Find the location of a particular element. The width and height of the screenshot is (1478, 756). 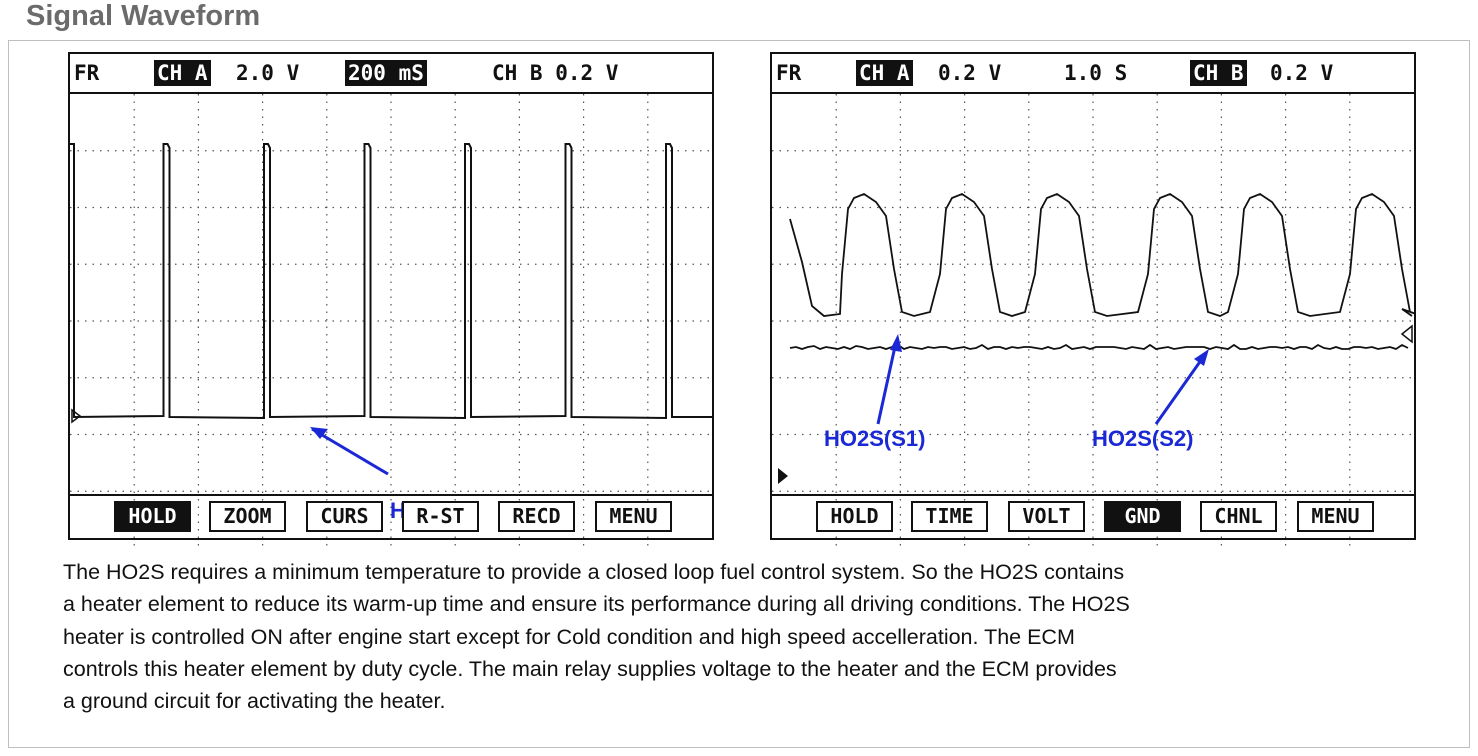

left-recd-button: RECD is located at coordinates (536, 516).